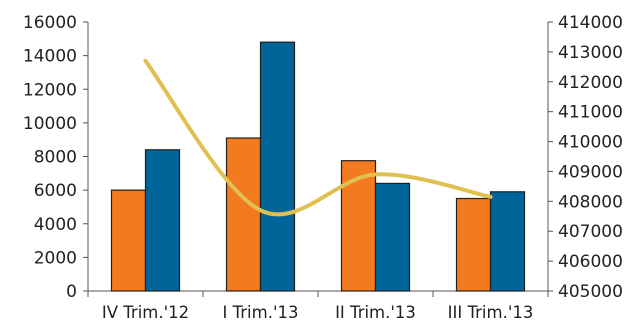 This screenshot has width=637, height=327. I want to click on right-tick-label: 414000, so click(590, 23).